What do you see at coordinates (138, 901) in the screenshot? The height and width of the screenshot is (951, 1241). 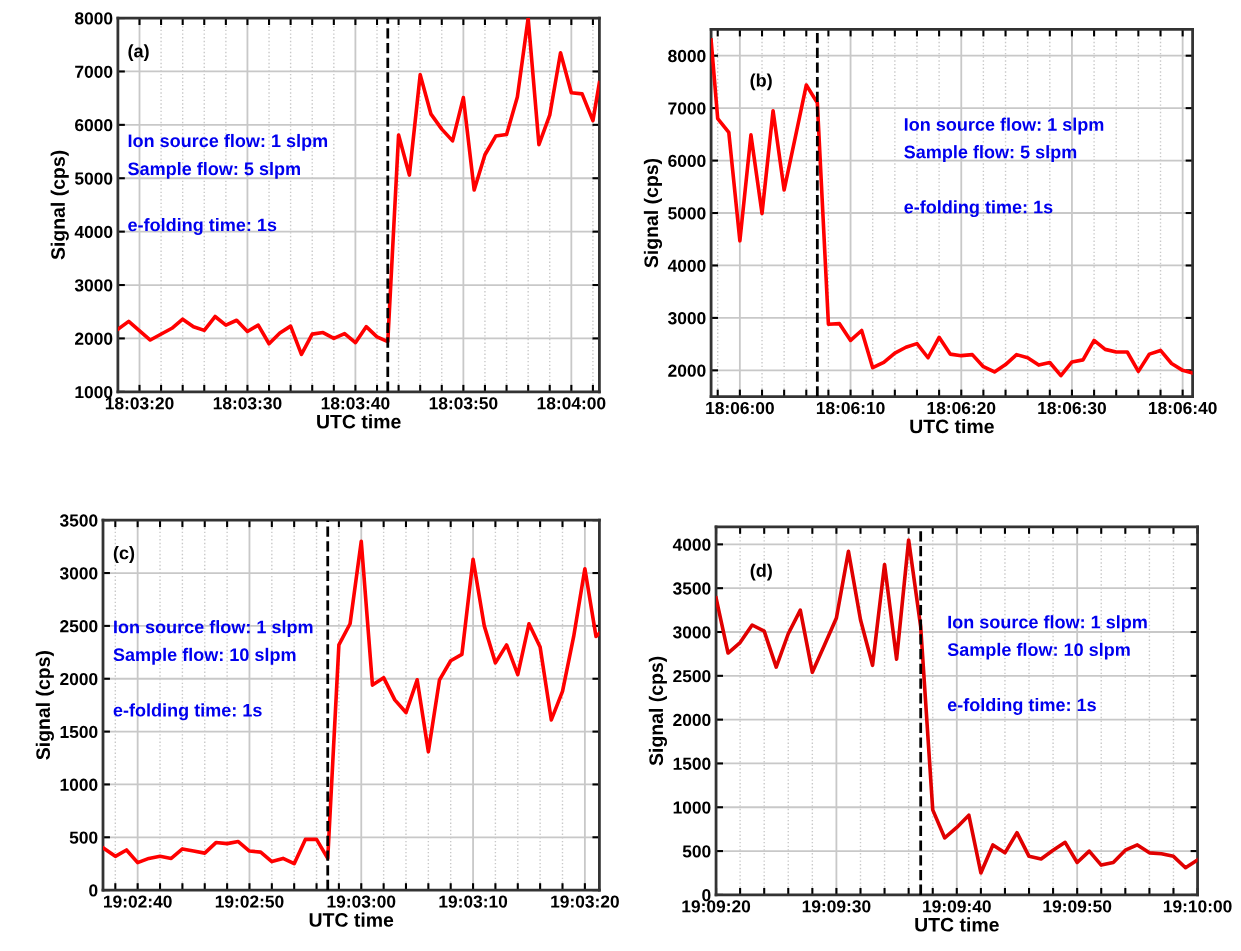 I see `x-tick-label: 19:02:40` at bounding box center [138, 901].